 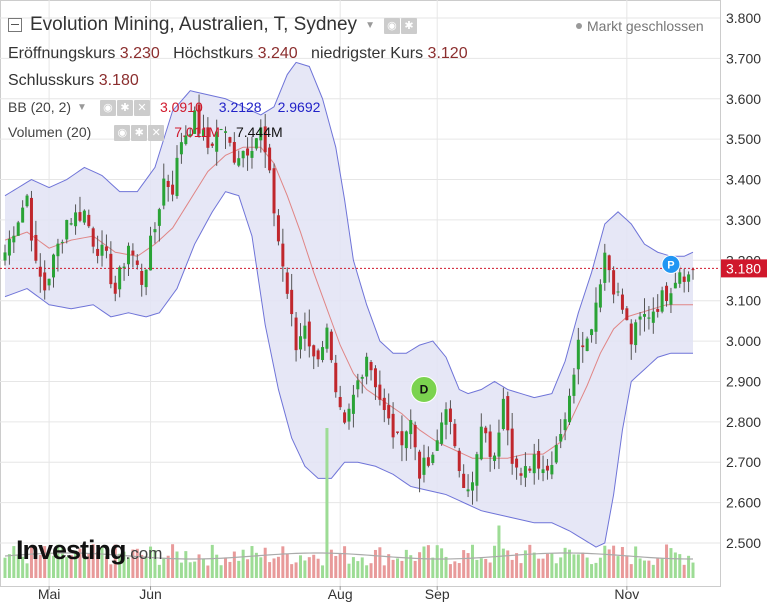 I want to click on y-tick-label: 3.700, so click(x=743, y=58).